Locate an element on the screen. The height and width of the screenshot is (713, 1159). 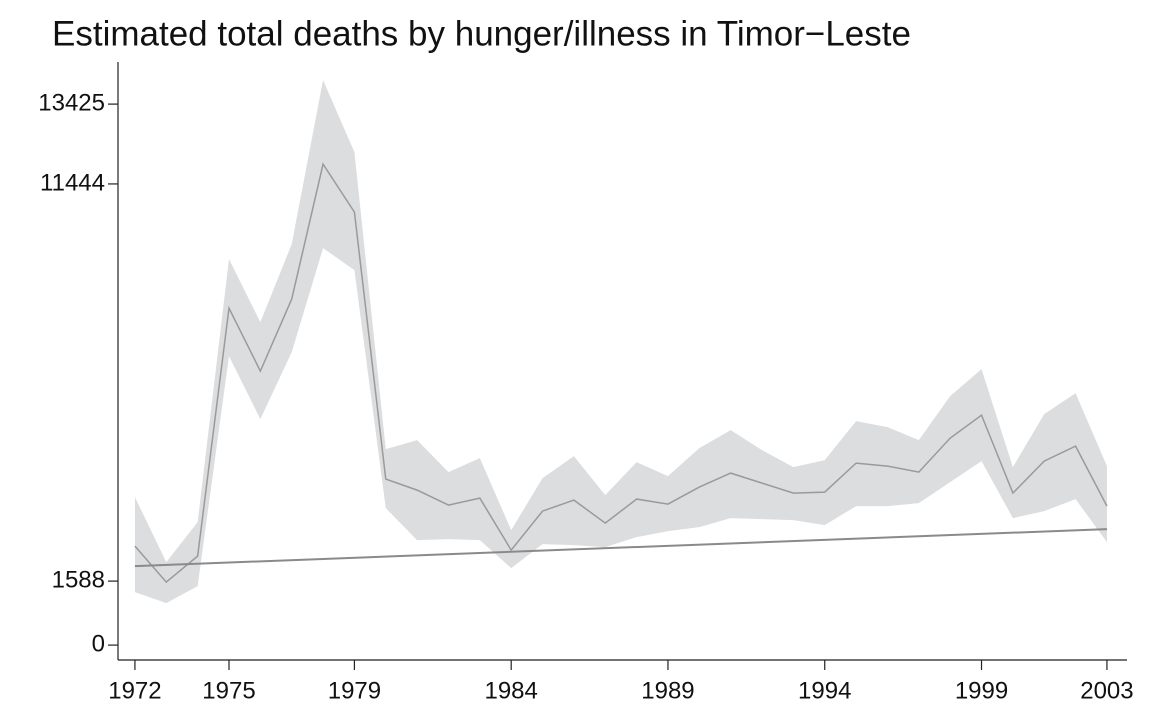
x-tick-label: 1979 is located at coordinates (354, 690).